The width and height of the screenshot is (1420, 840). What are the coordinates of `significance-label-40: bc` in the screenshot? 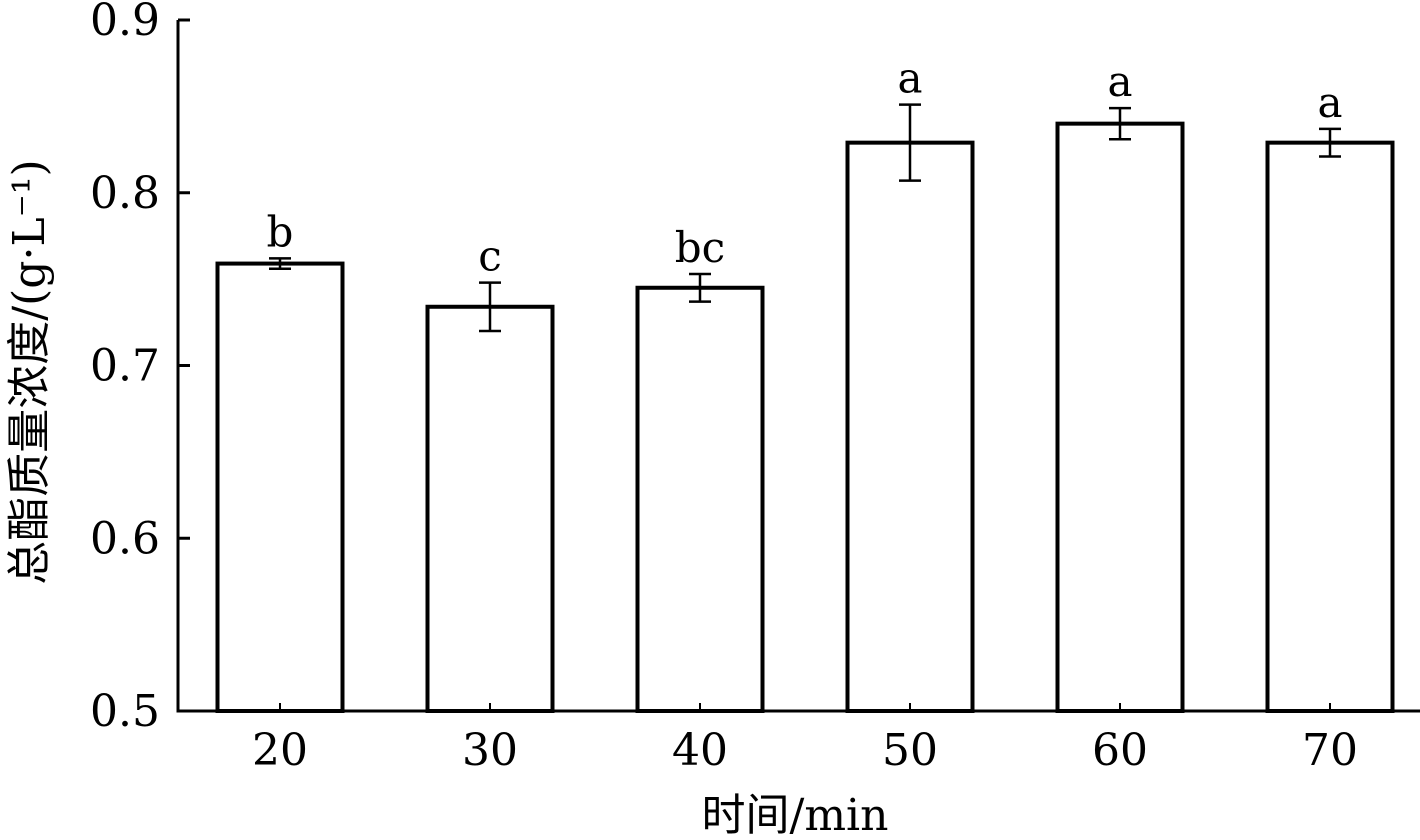 It's located at (700, 247).